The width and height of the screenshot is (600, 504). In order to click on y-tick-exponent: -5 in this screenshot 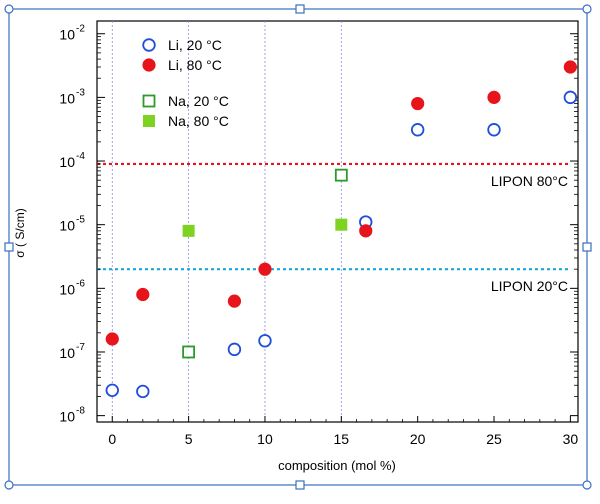, I will do `click(80, 220)`.